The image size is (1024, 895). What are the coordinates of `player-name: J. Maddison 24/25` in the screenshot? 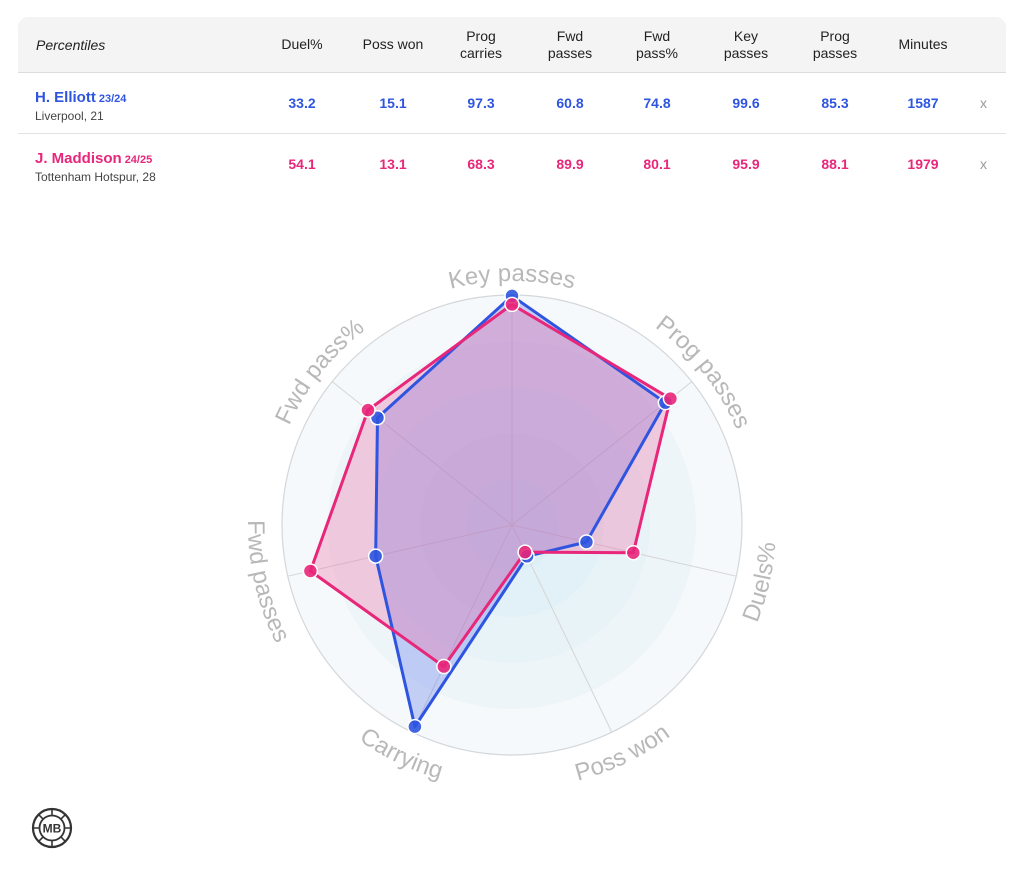 It's located at (93, 158).